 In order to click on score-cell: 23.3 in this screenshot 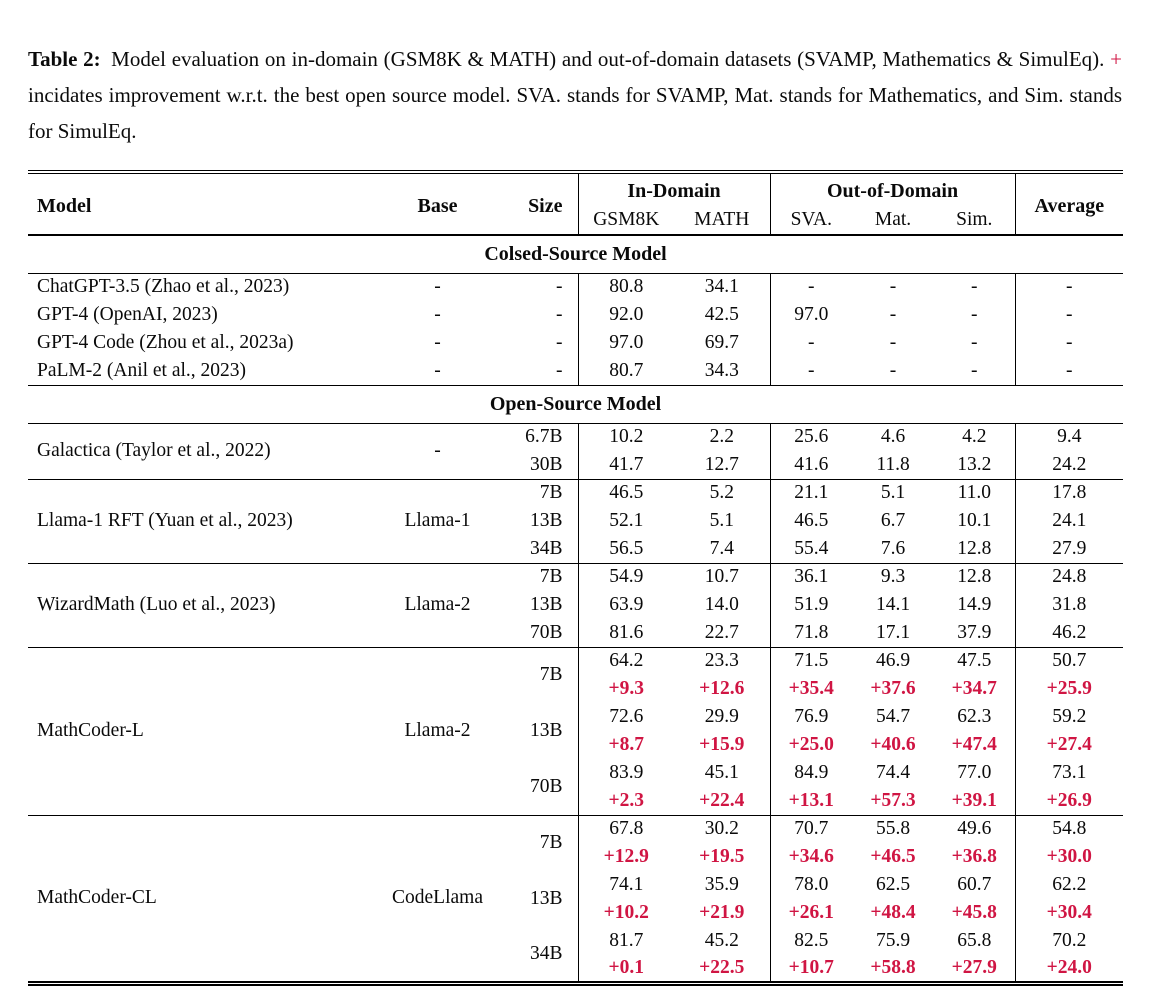, I will do `click(721, 661)`.